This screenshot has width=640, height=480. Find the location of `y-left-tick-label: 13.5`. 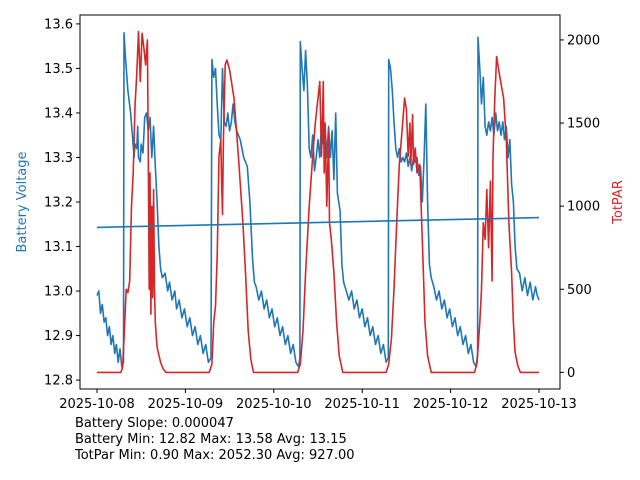

y-left-tick-label: 13.5 is located at coordinates (58, 69).